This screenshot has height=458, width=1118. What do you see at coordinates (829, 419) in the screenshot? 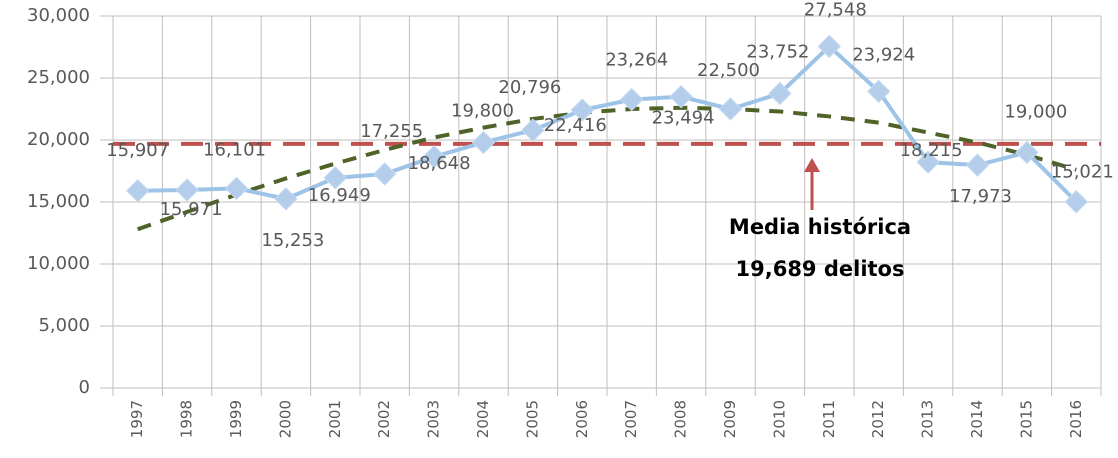
I see `x-tick-label: 2011` at bounding box center [829, 419].